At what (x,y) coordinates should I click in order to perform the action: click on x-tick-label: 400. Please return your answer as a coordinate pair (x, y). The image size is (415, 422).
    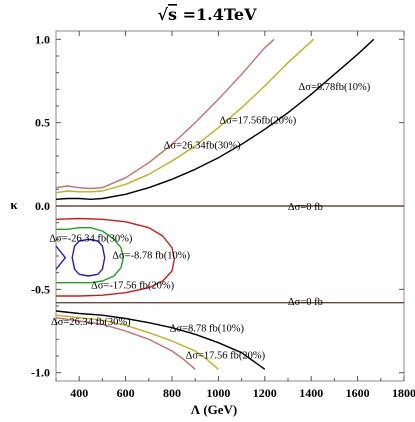
    Looking at the image, I should click on (79, 393).